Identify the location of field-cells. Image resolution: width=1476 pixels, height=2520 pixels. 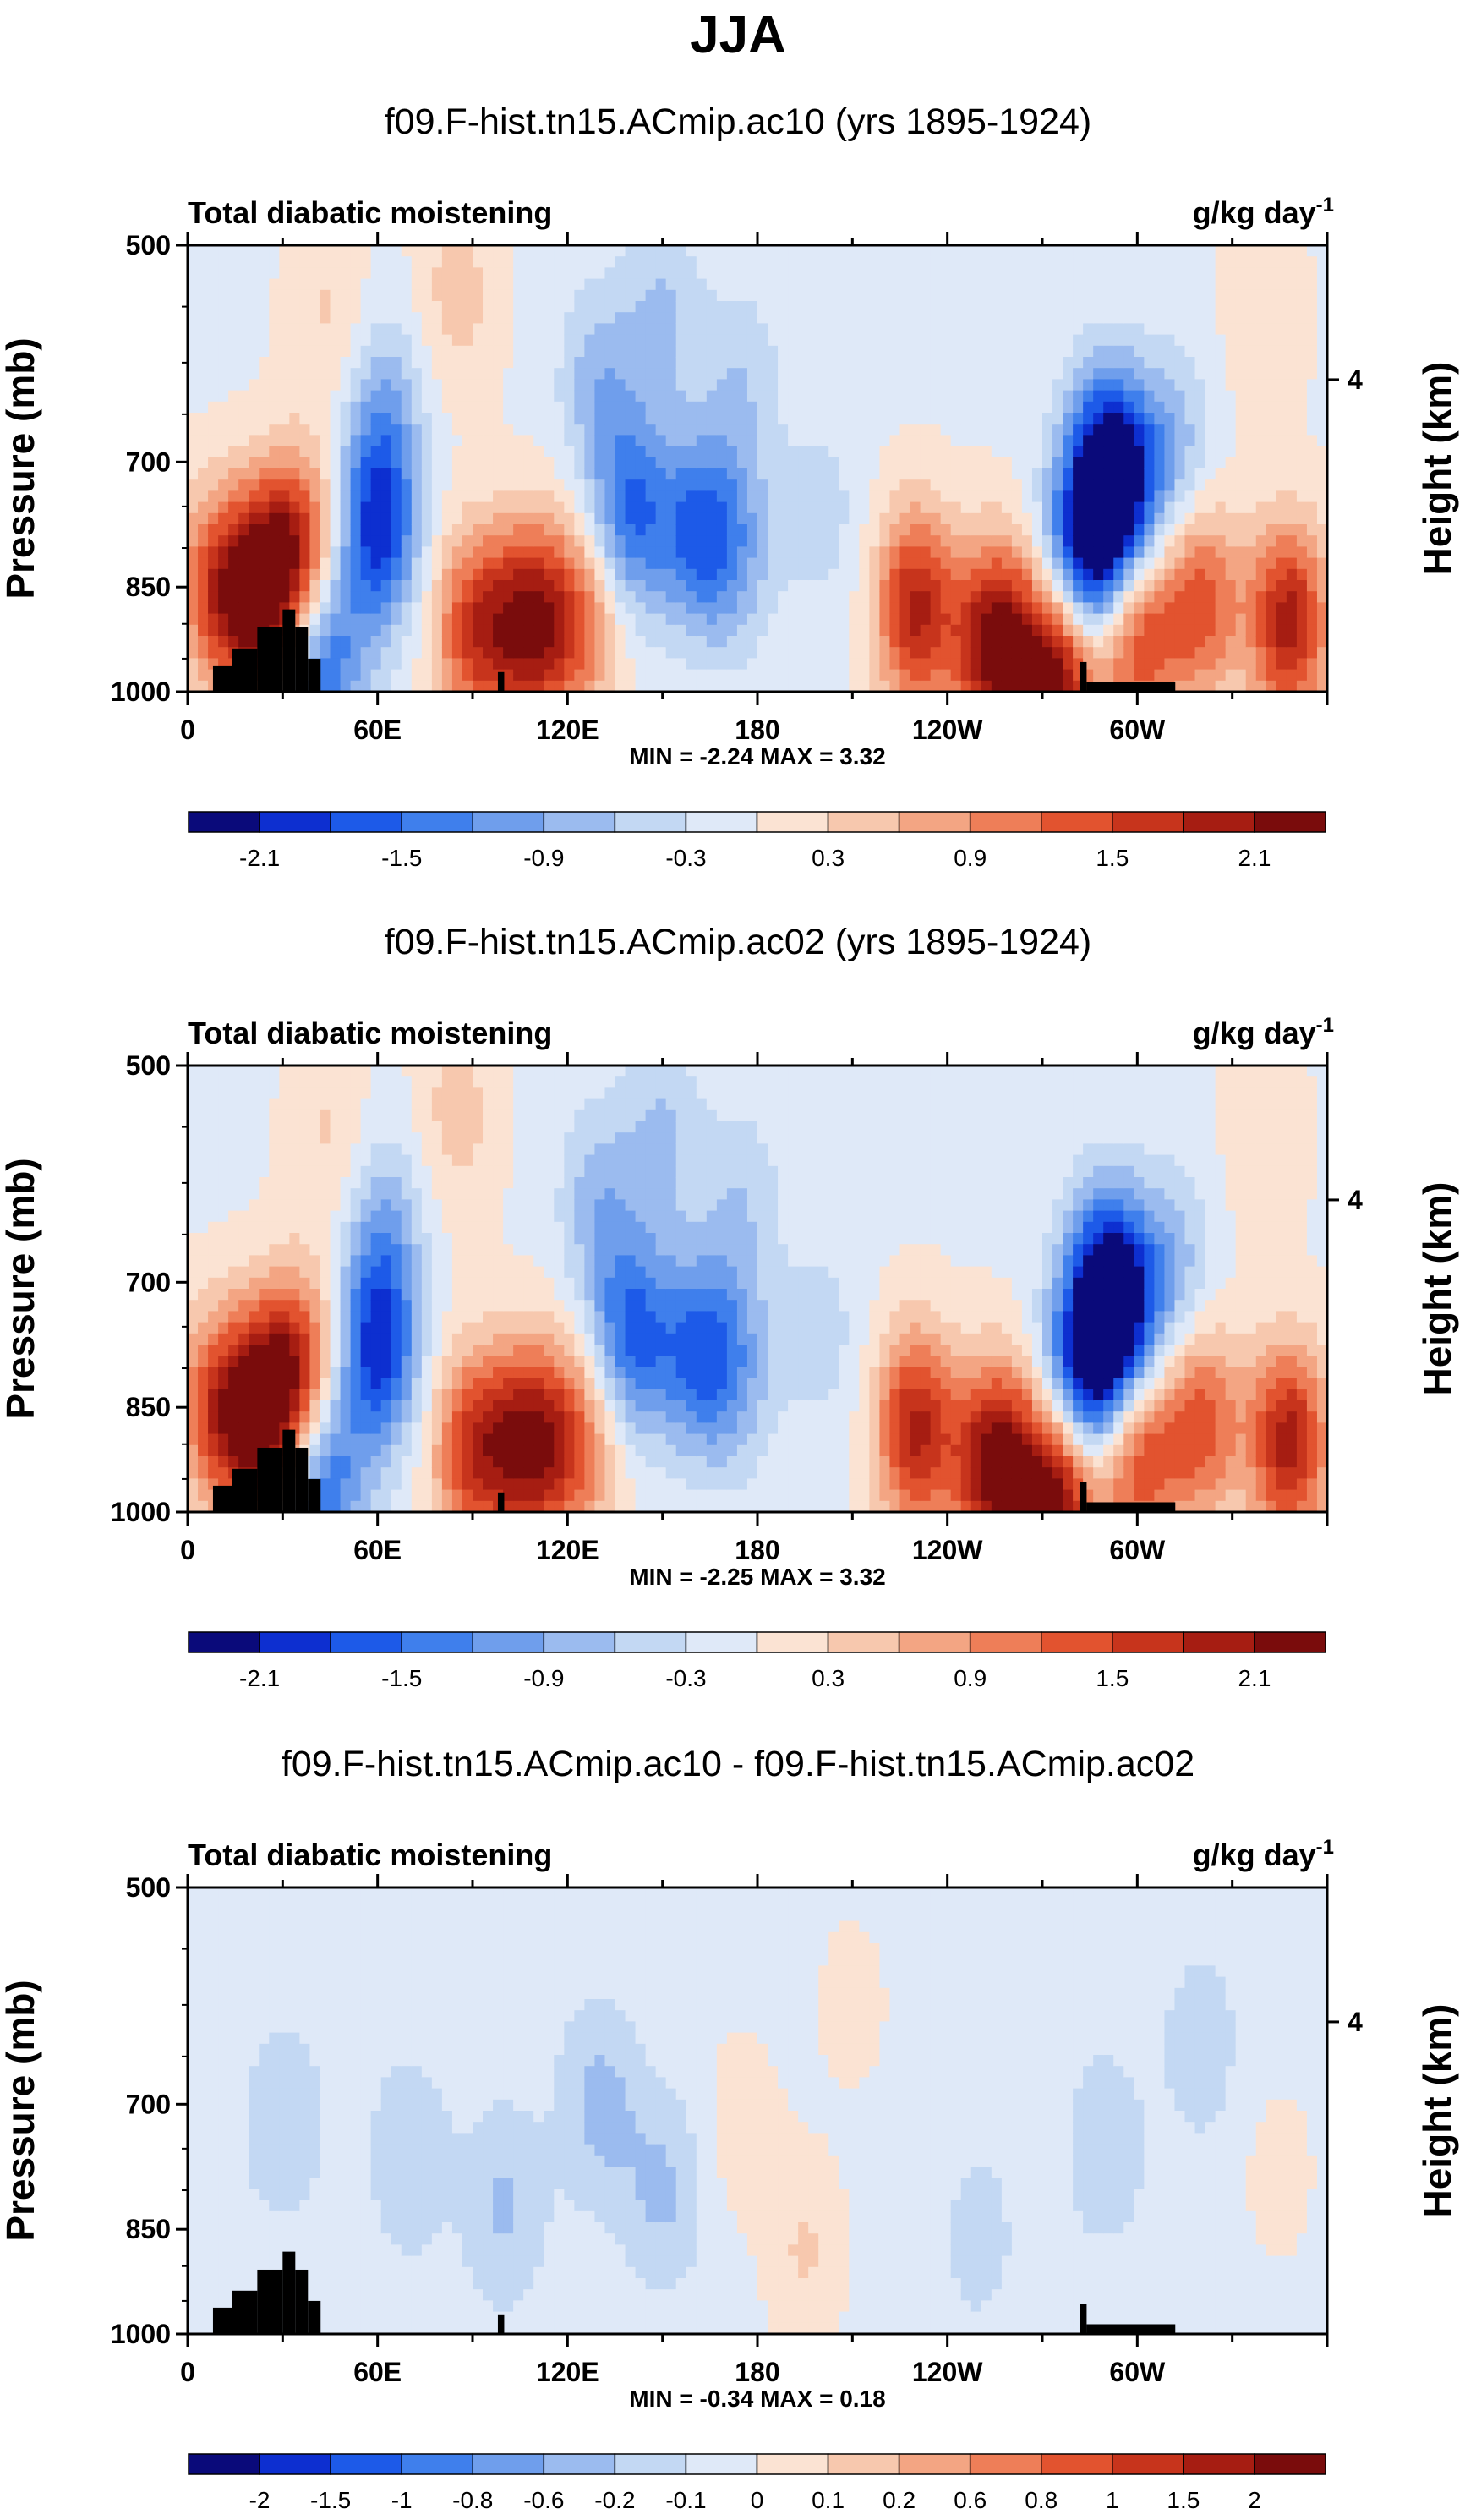
(758, 1289).